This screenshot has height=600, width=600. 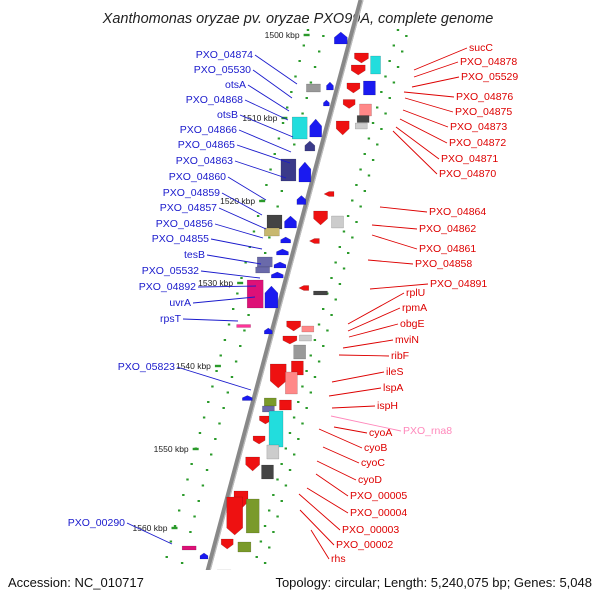 I want to click on leader-line-ribf, so click(x=364, y=355).